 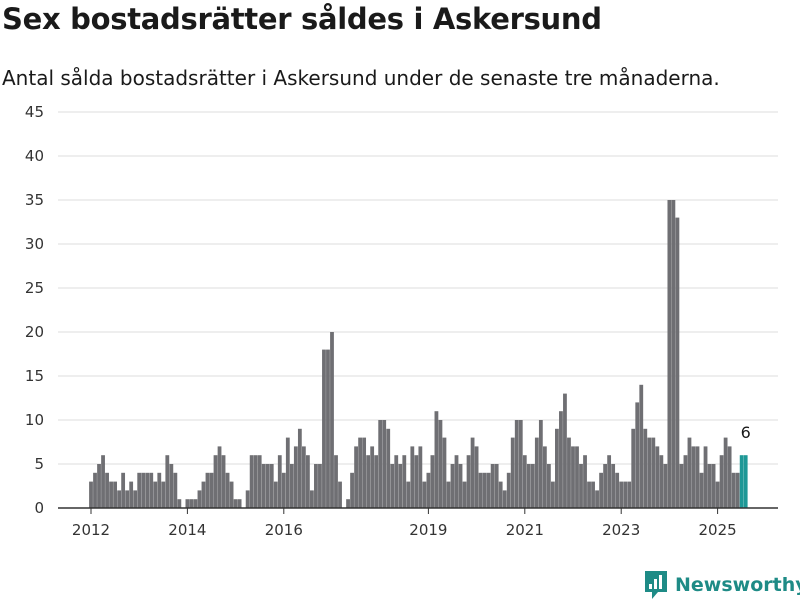 I want to click on chart-title: Sex bostadsrätter såldes i Askersund, so click(x=302, y=19).